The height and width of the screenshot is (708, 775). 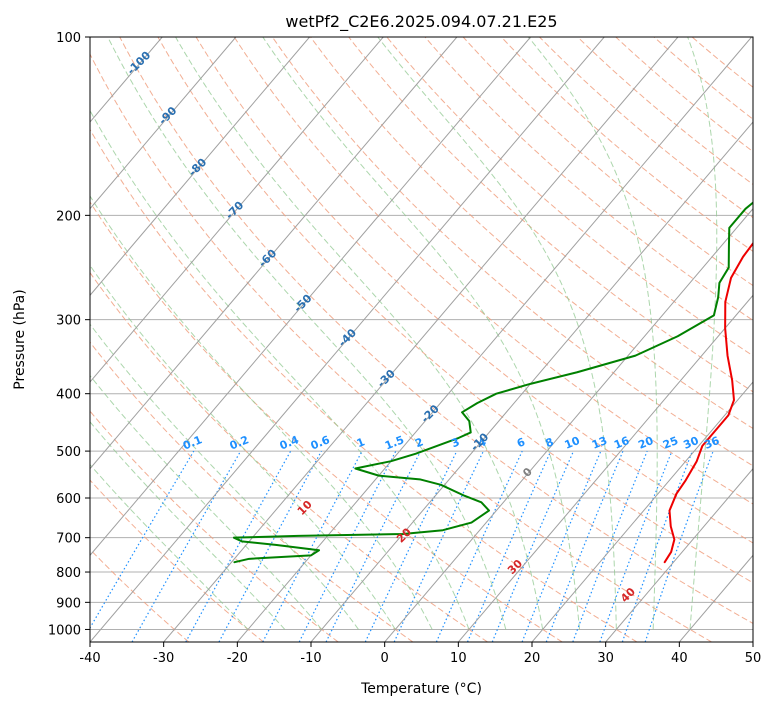 I want to click on mixing-ratio-label: 8, so click(x=550, y=442).